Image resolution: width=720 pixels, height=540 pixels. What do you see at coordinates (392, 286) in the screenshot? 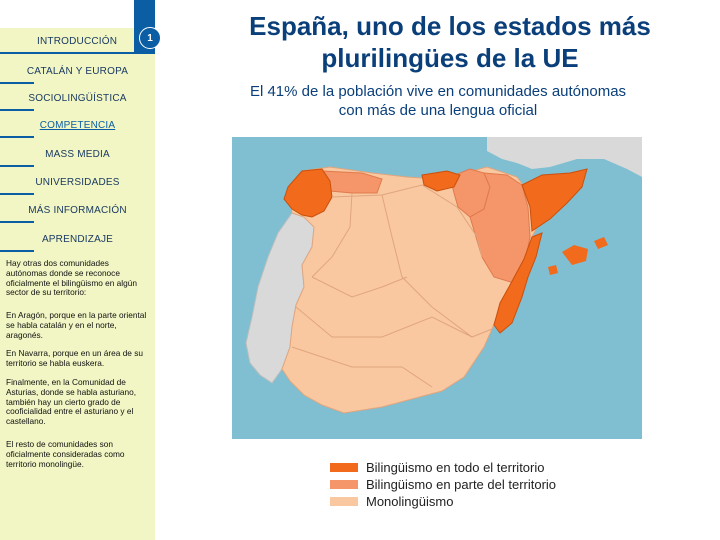
I see `region-borders` at bounding box center [392, 286].